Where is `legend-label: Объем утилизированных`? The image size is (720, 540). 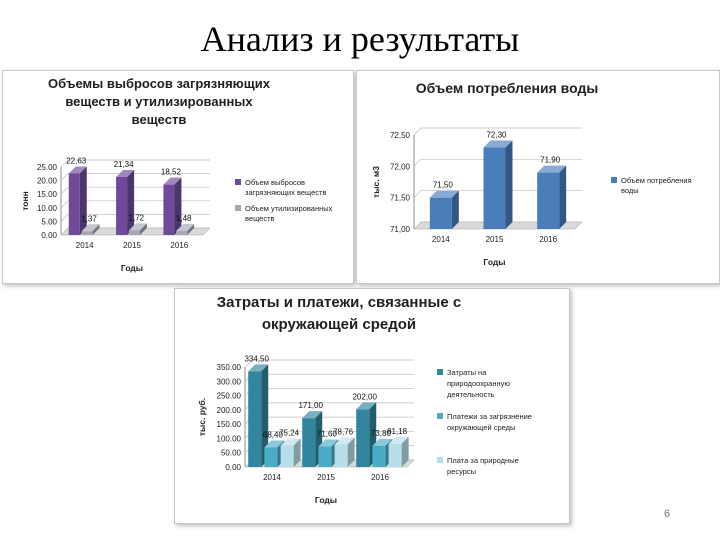
legend-label: Объем утилизированных is located at coordinates (289, 208).